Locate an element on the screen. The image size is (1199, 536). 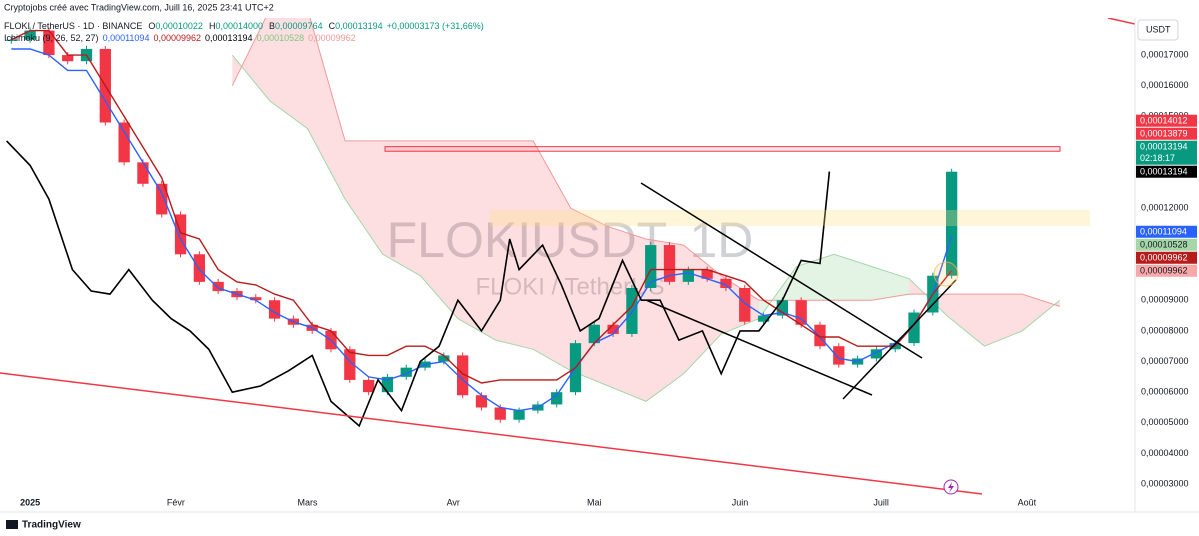
legend-key: H is located at coordinates (212, 26).